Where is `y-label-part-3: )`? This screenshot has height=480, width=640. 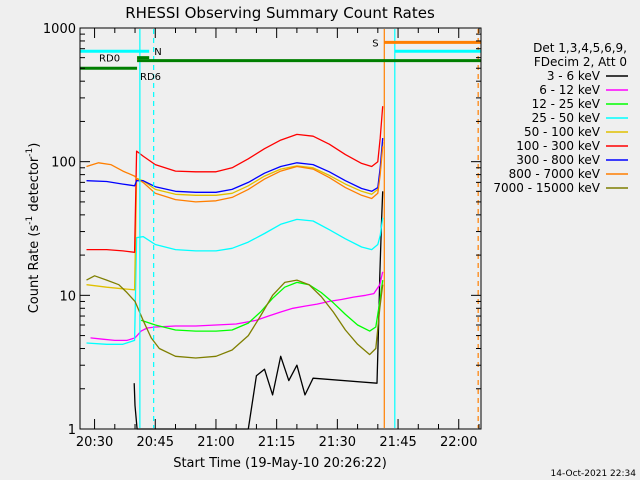
y-label-part-3: ) is located at coordinates (34, 145).